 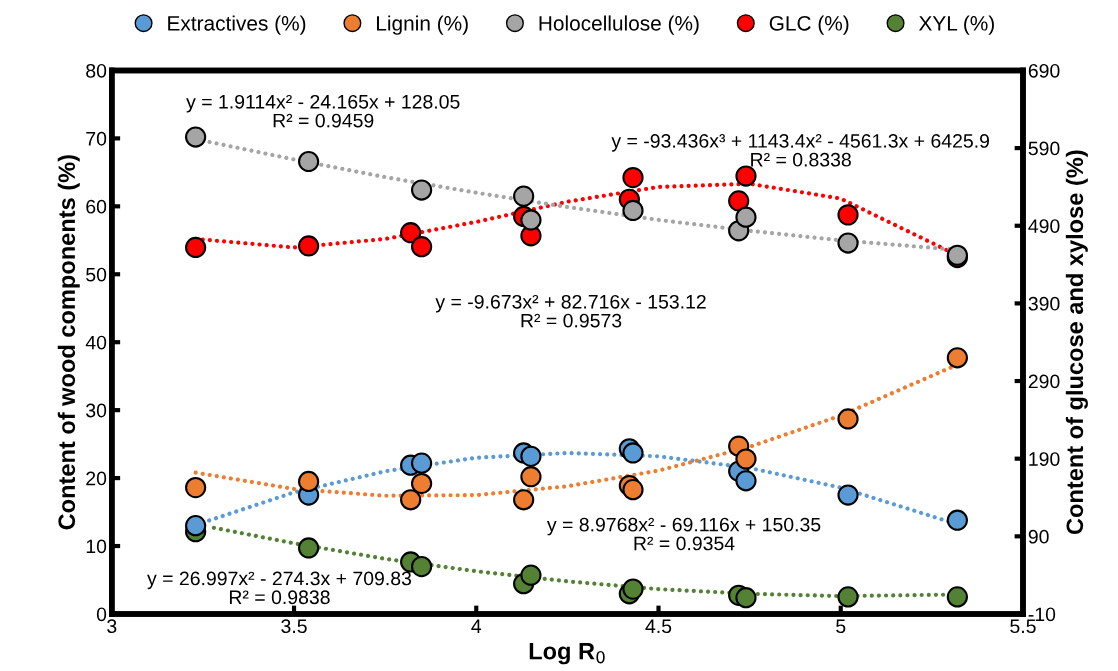 I want to click on legend-label: Holocellulose (%), so click(x=619, y=25).